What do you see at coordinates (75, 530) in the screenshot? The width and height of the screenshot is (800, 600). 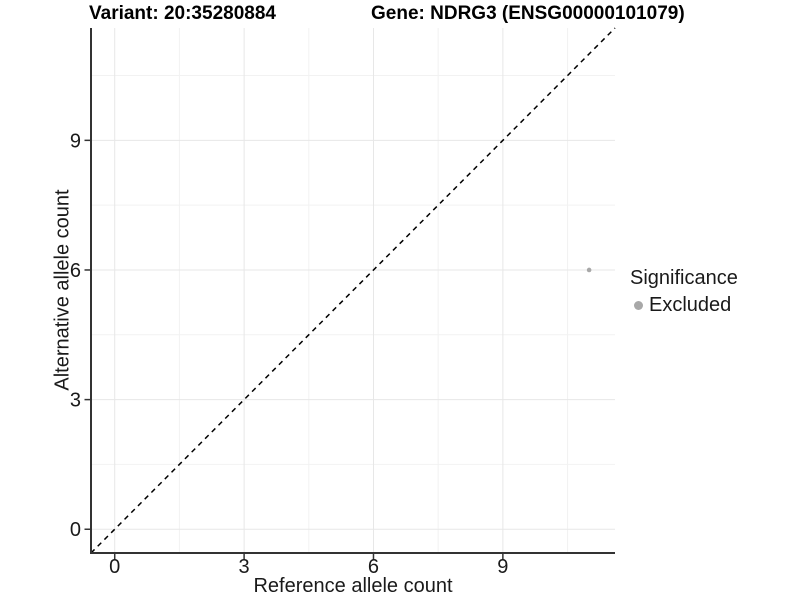 I see `y-tick-label: 0` at bounding box center [75, 530].